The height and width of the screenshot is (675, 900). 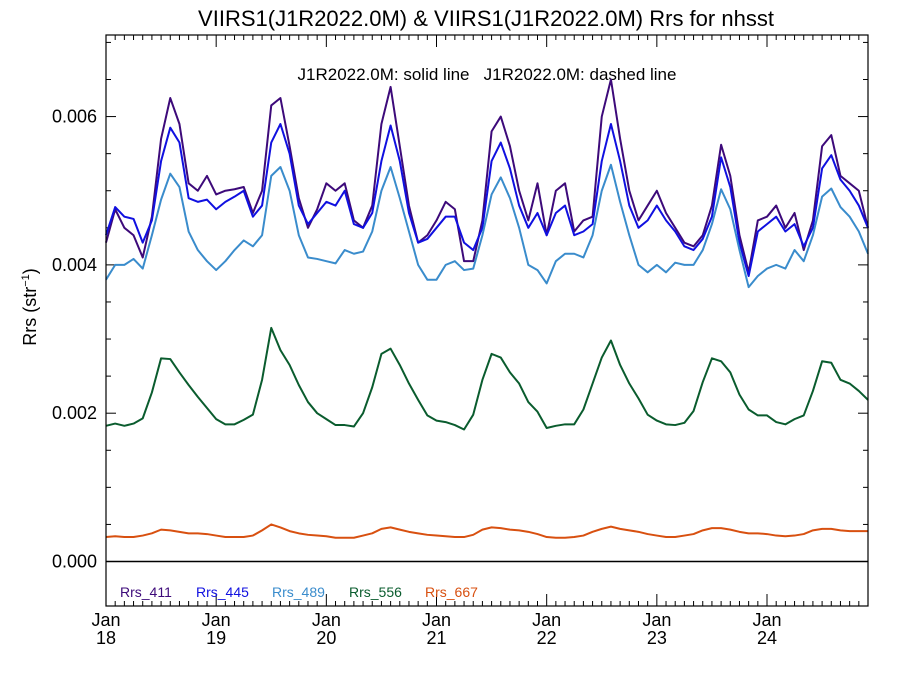 I want to click on svg-text: Rrs (str−1), so click(x=30, y=307).